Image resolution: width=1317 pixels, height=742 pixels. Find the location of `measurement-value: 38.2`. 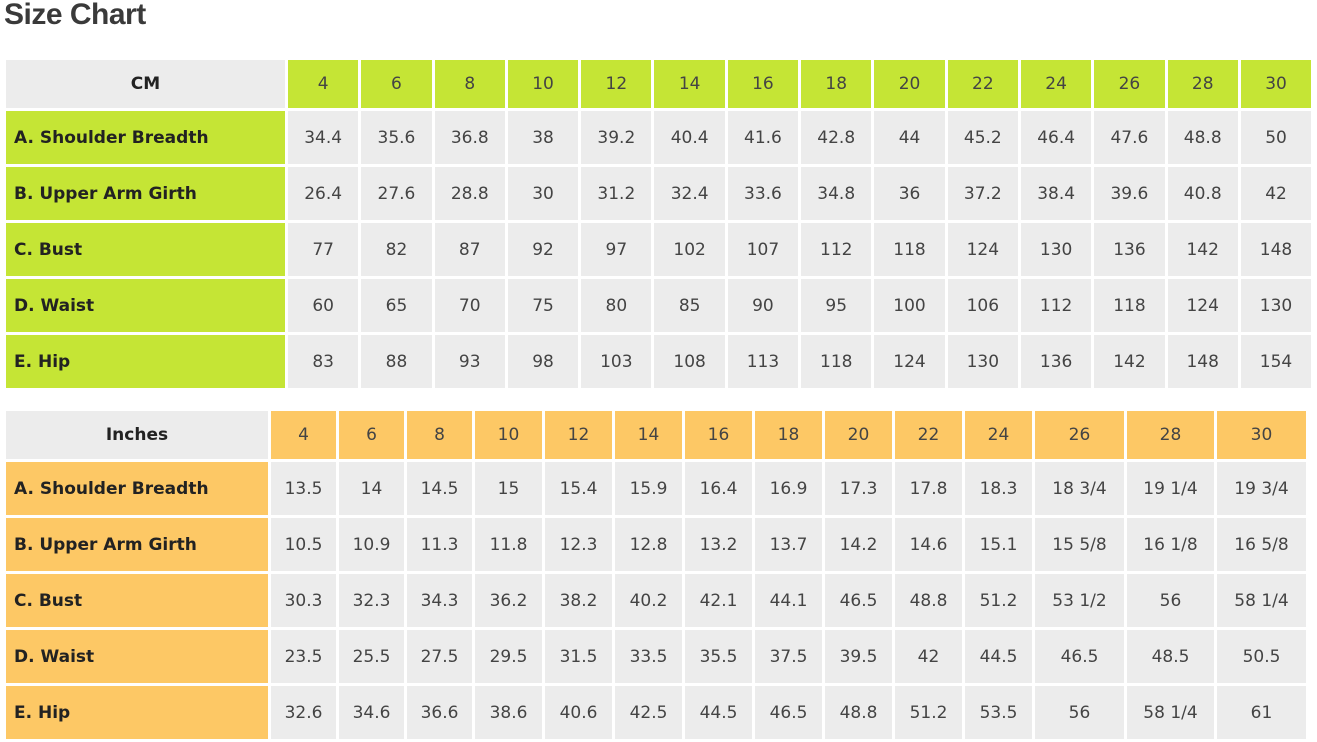

measurement-value: 38.2 is located at coordinates (578, 600).